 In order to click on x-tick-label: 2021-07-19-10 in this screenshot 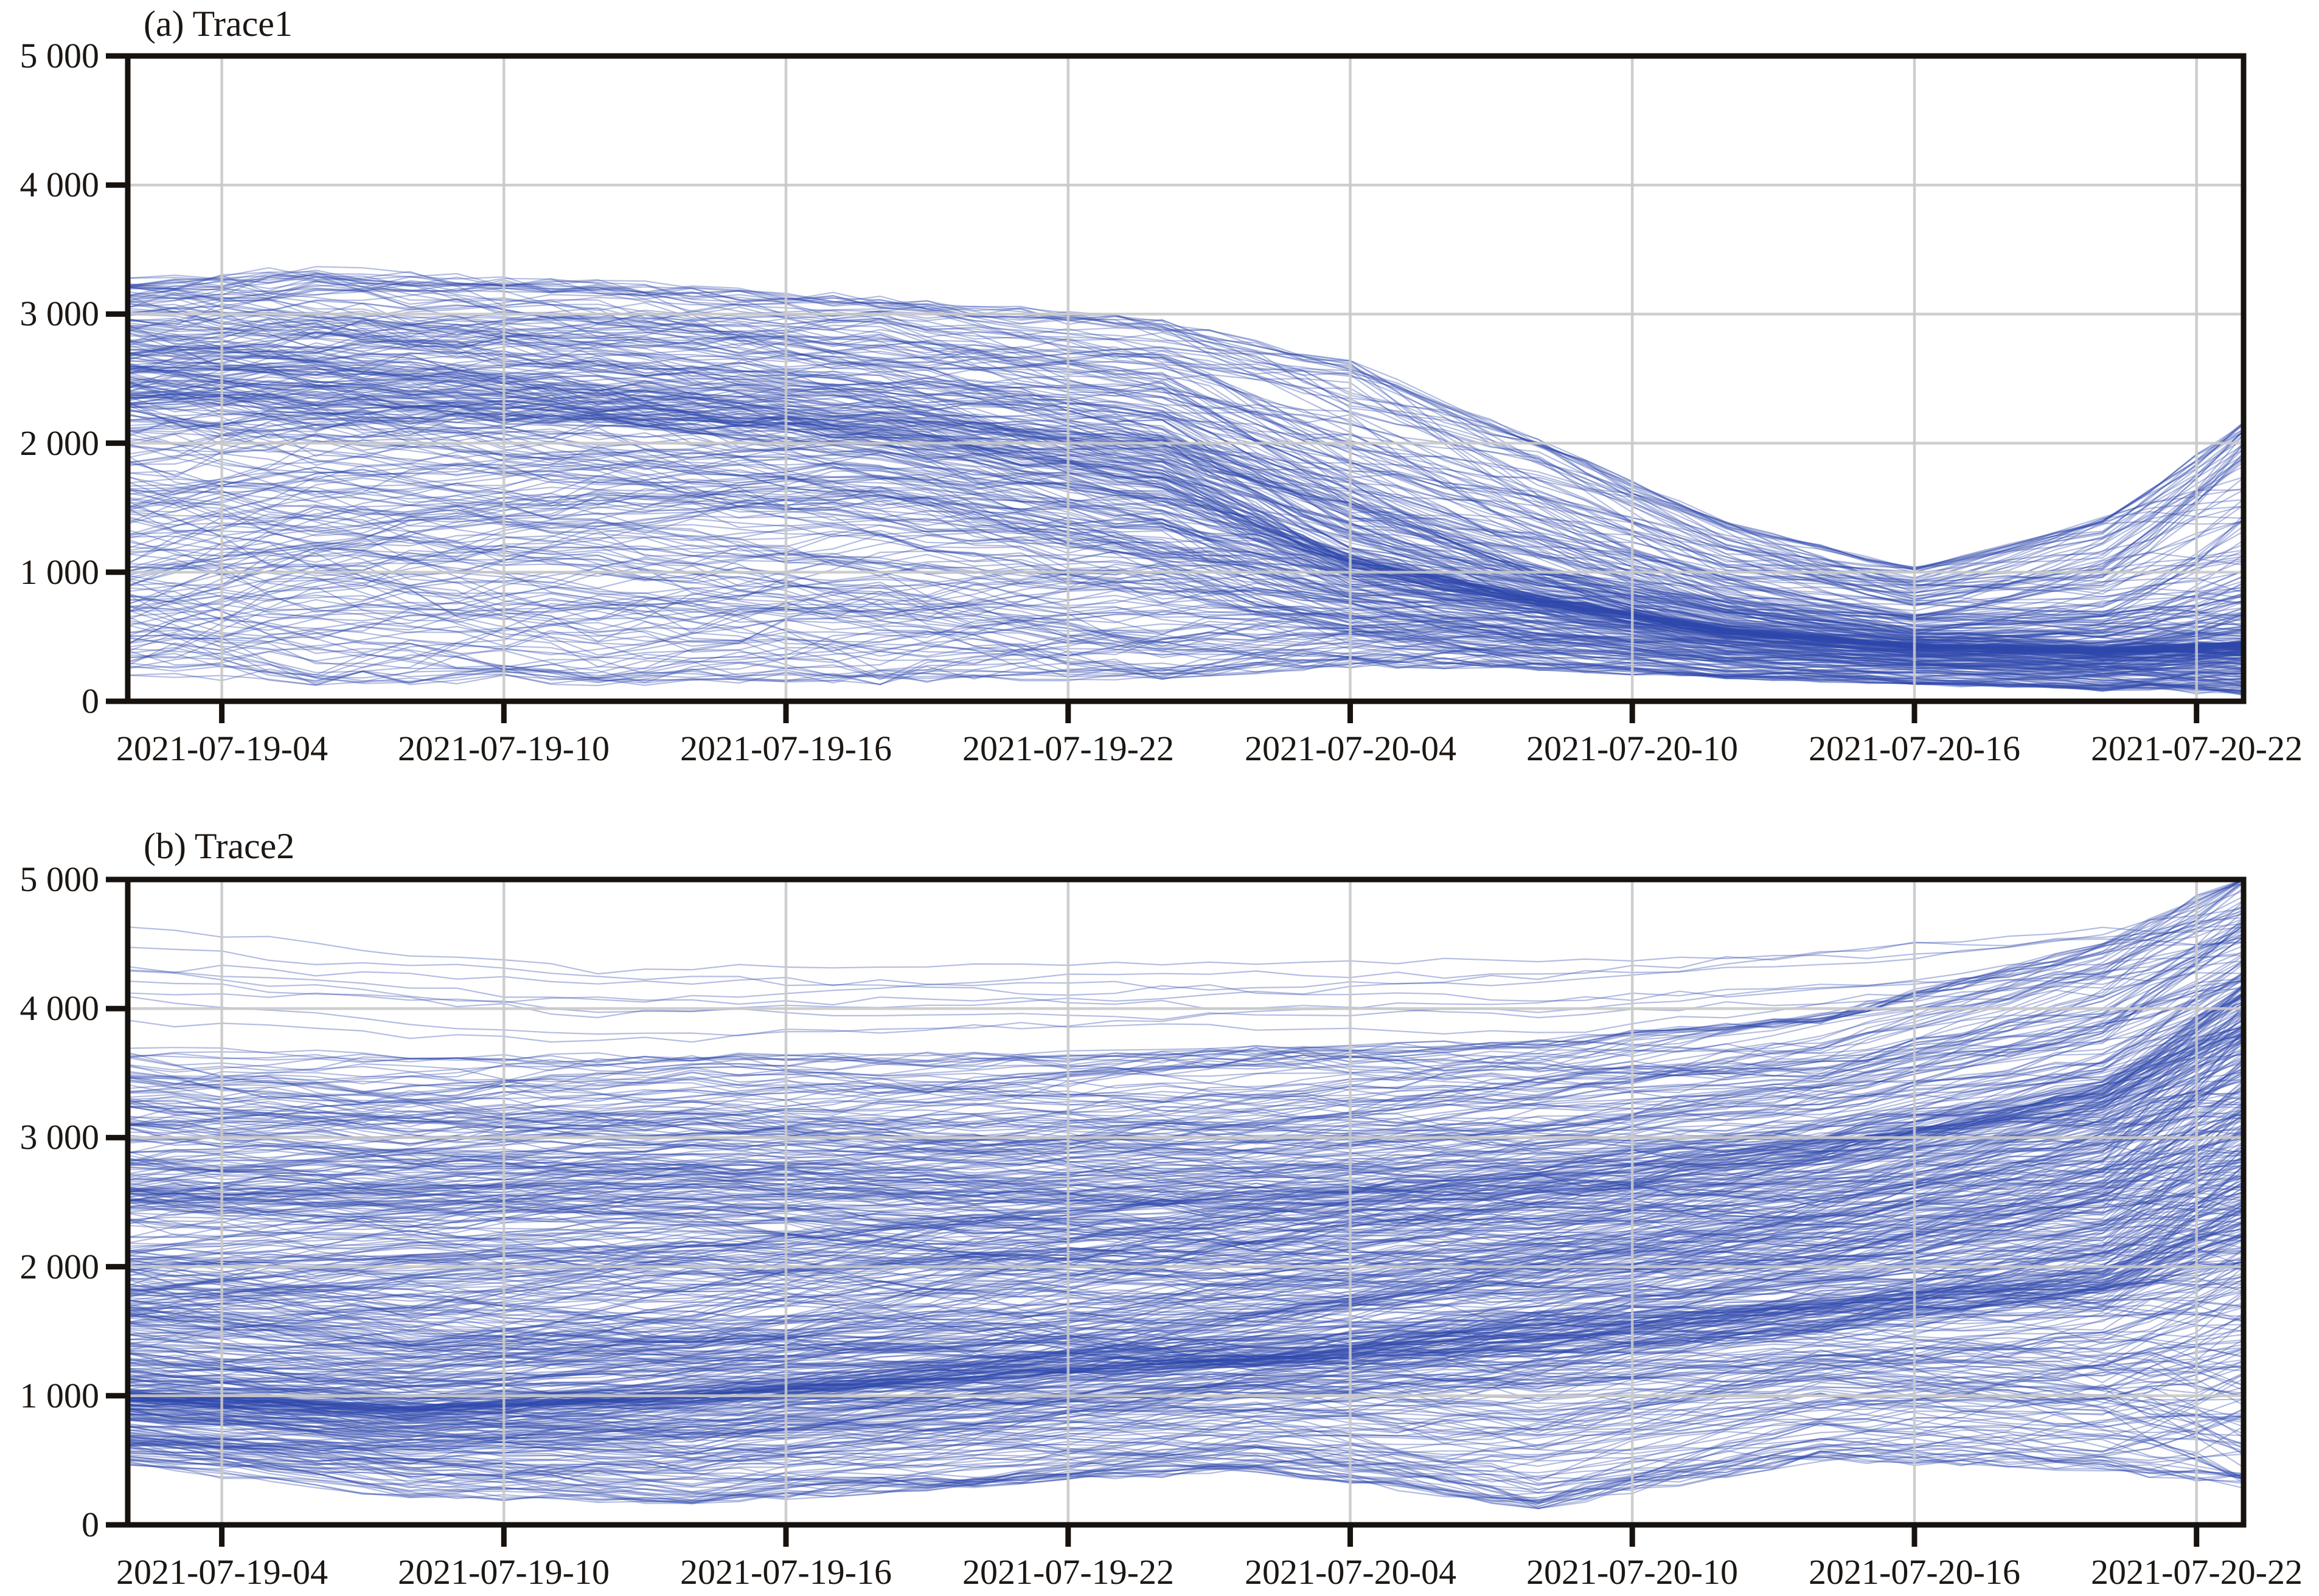, I will do `click(504, 1572)`.